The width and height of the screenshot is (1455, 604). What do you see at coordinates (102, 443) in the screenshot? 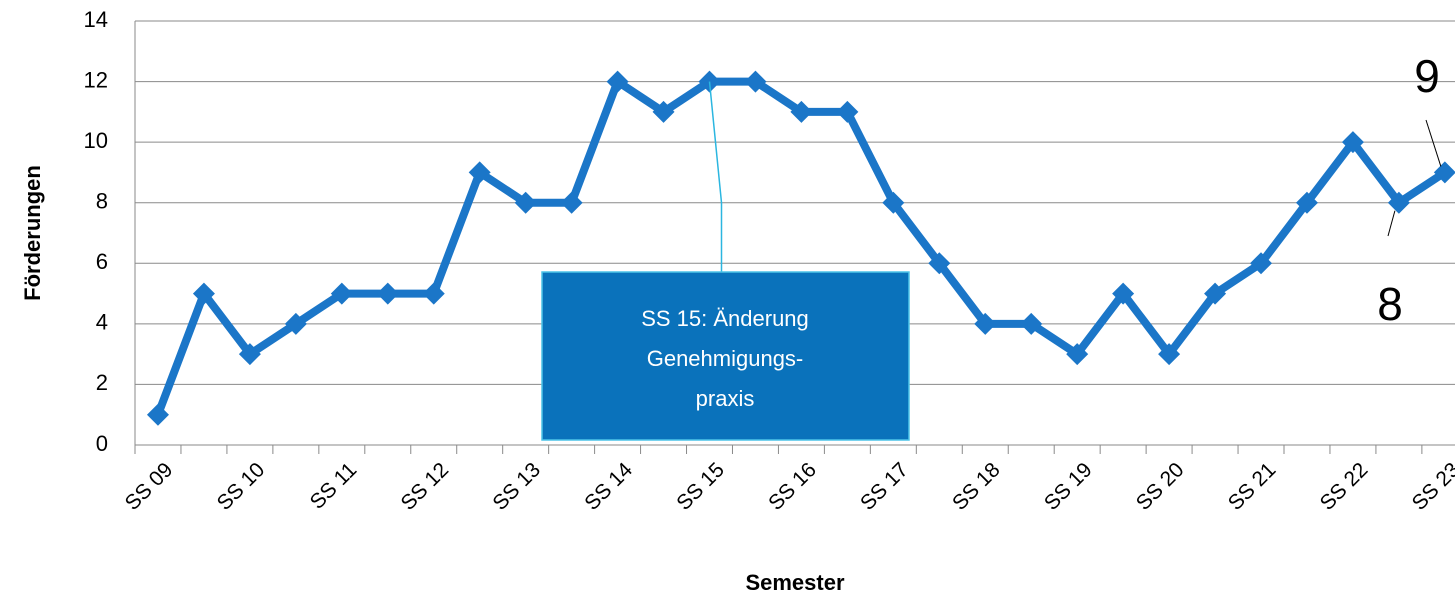
I see `y-tick-label: 0` at bounding box center [102, 443].